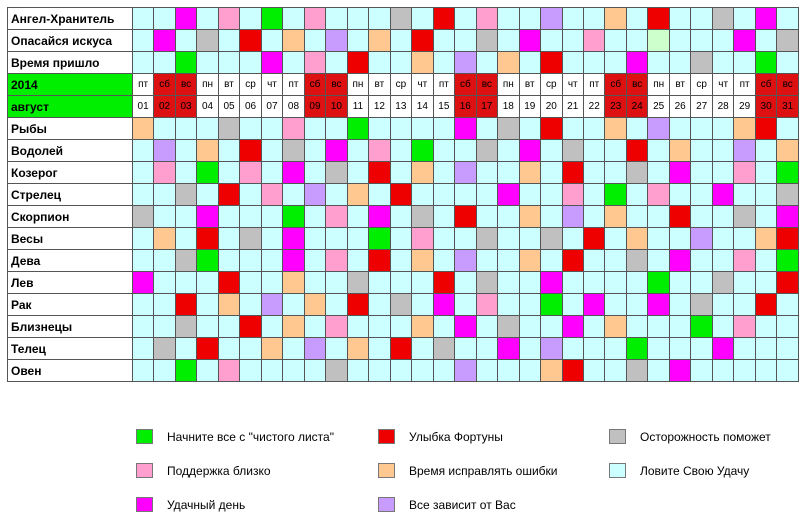 This screenshot has height=521, width=799. What do you see at coordinates (190, 504) in the screenshot?
I see `legend-item: Удачный день` at bounding box center [190, 504].